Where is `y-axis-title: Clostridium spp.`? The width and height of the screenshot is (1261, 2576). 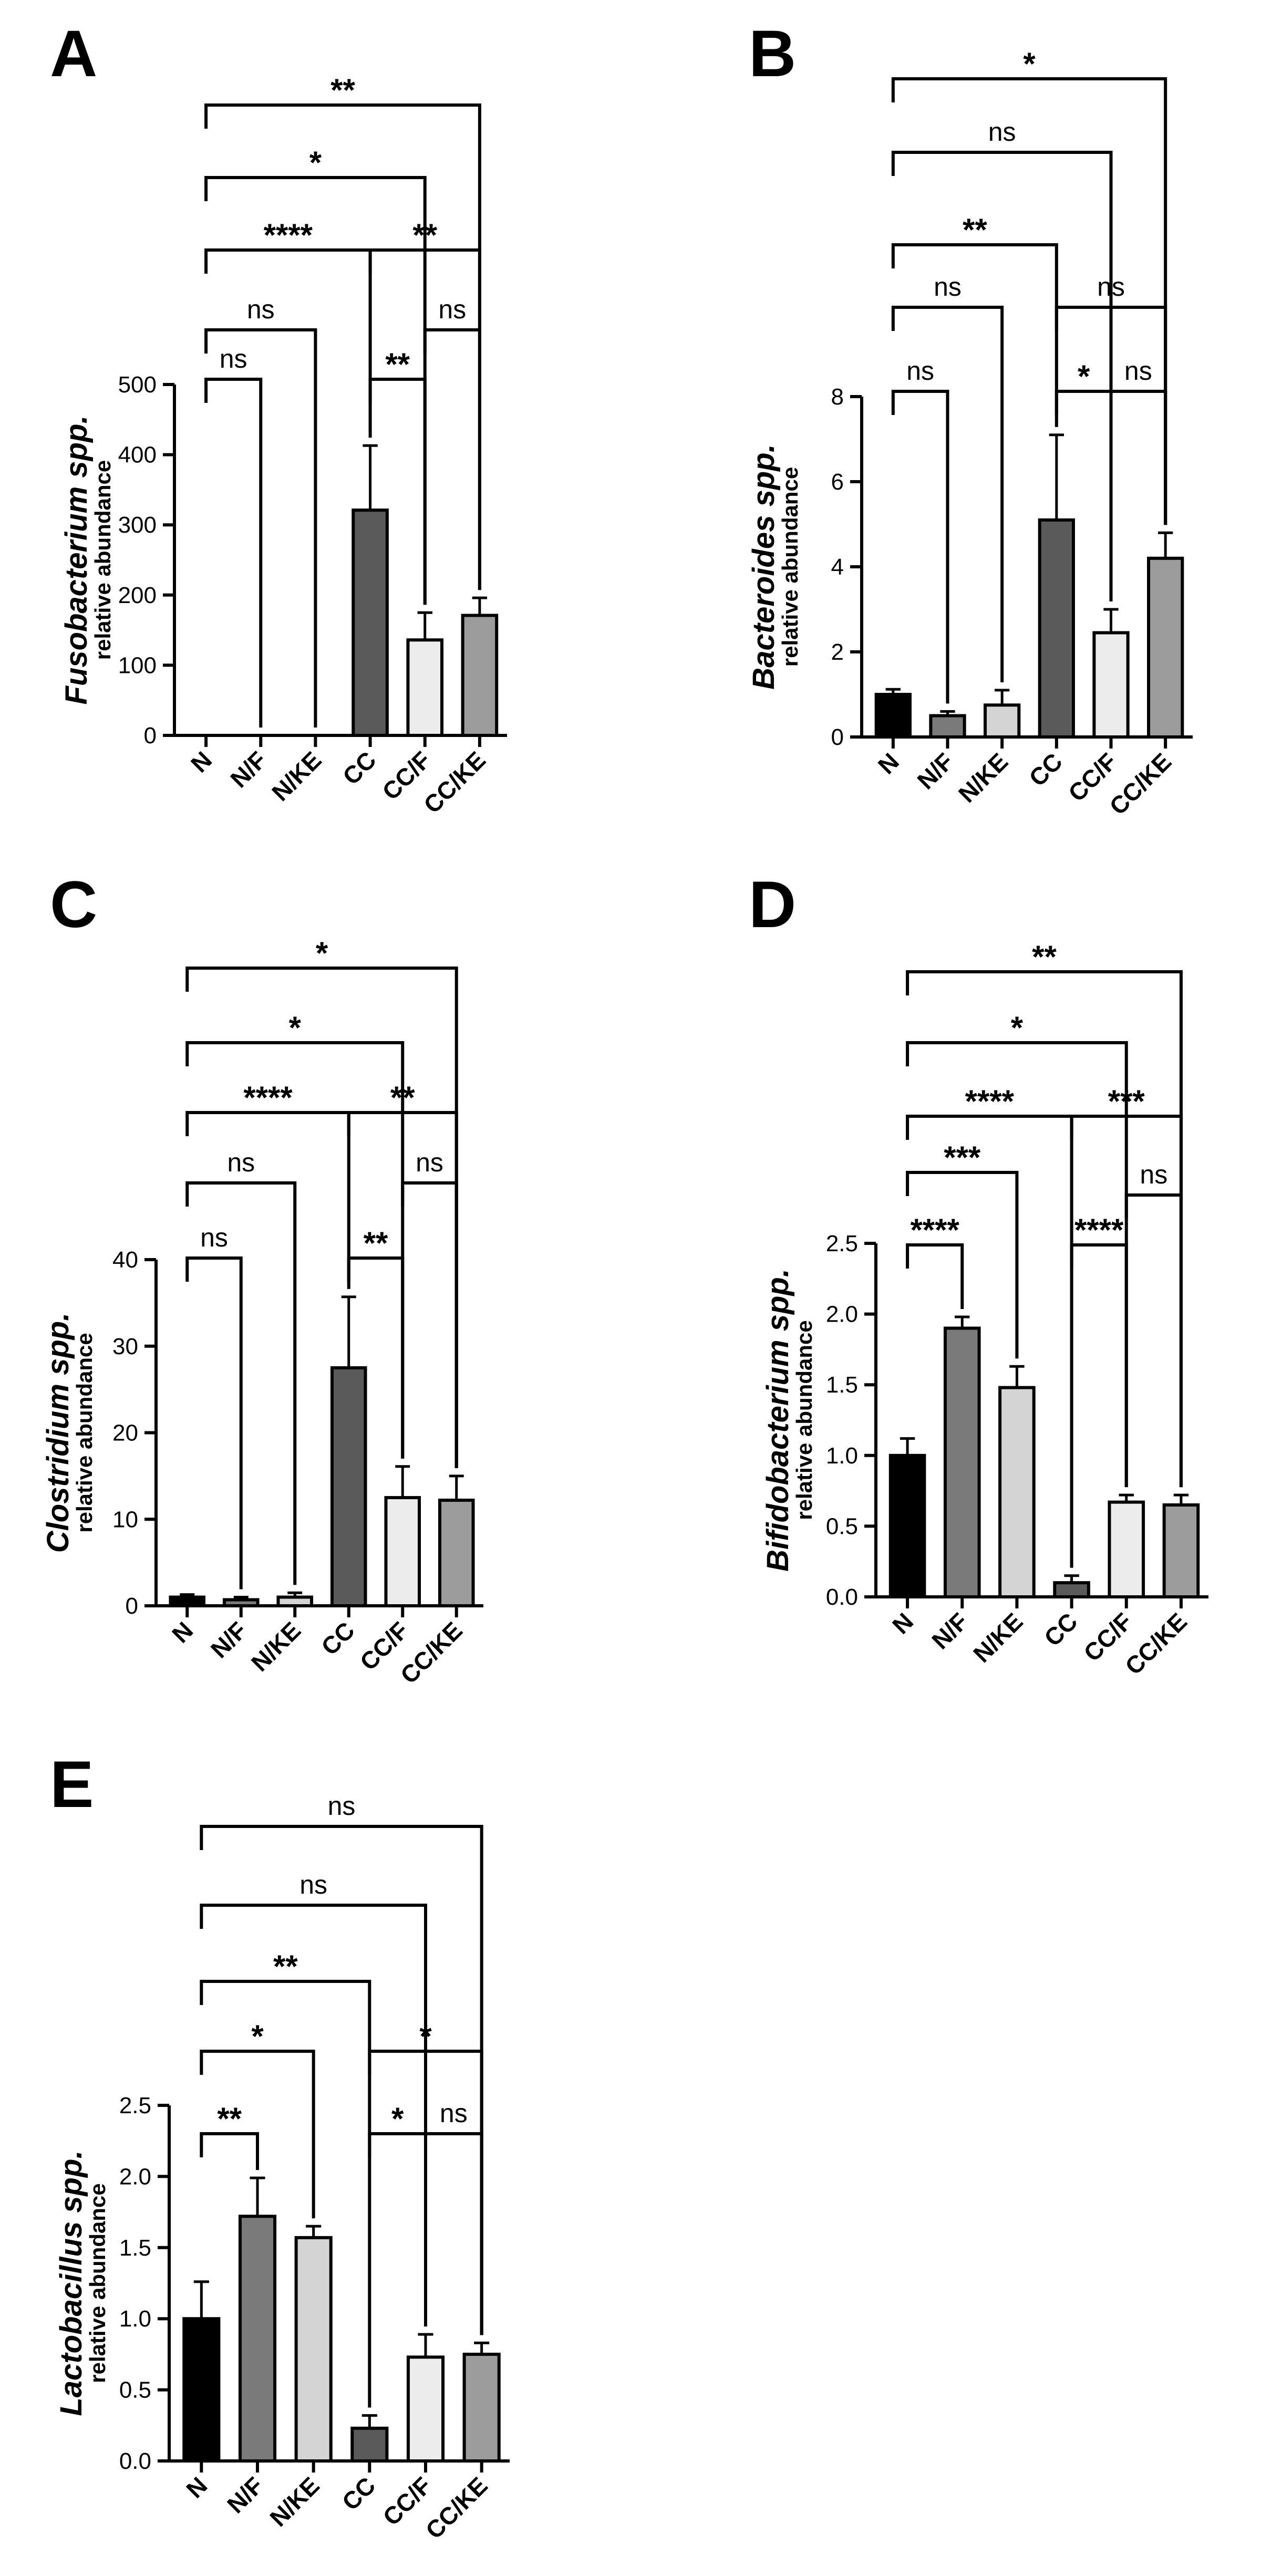
y-axis-title: Clostridium spp. is located at coordinates (58, 1433).